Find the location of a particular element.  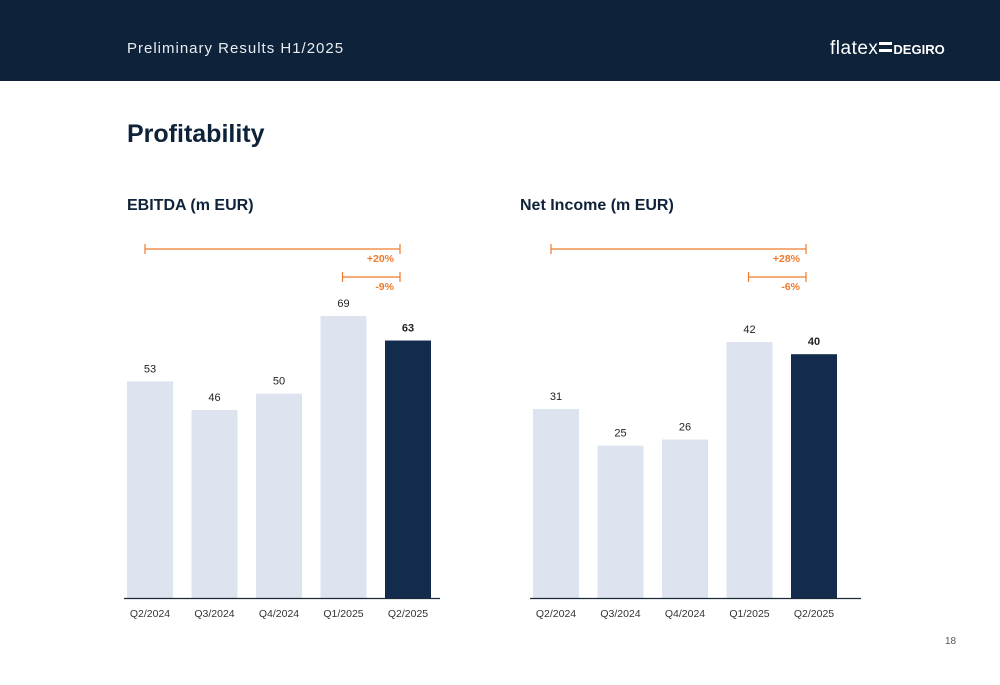

logo-text-degiro: DEGIRO is located at coordinates (919, 49).